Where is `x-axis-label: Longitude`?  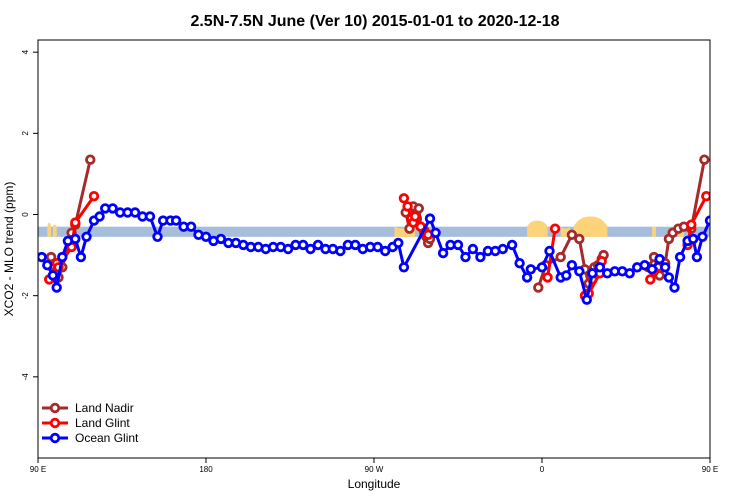
x-axis-label: Longitude is located at coordinates (374, 484).